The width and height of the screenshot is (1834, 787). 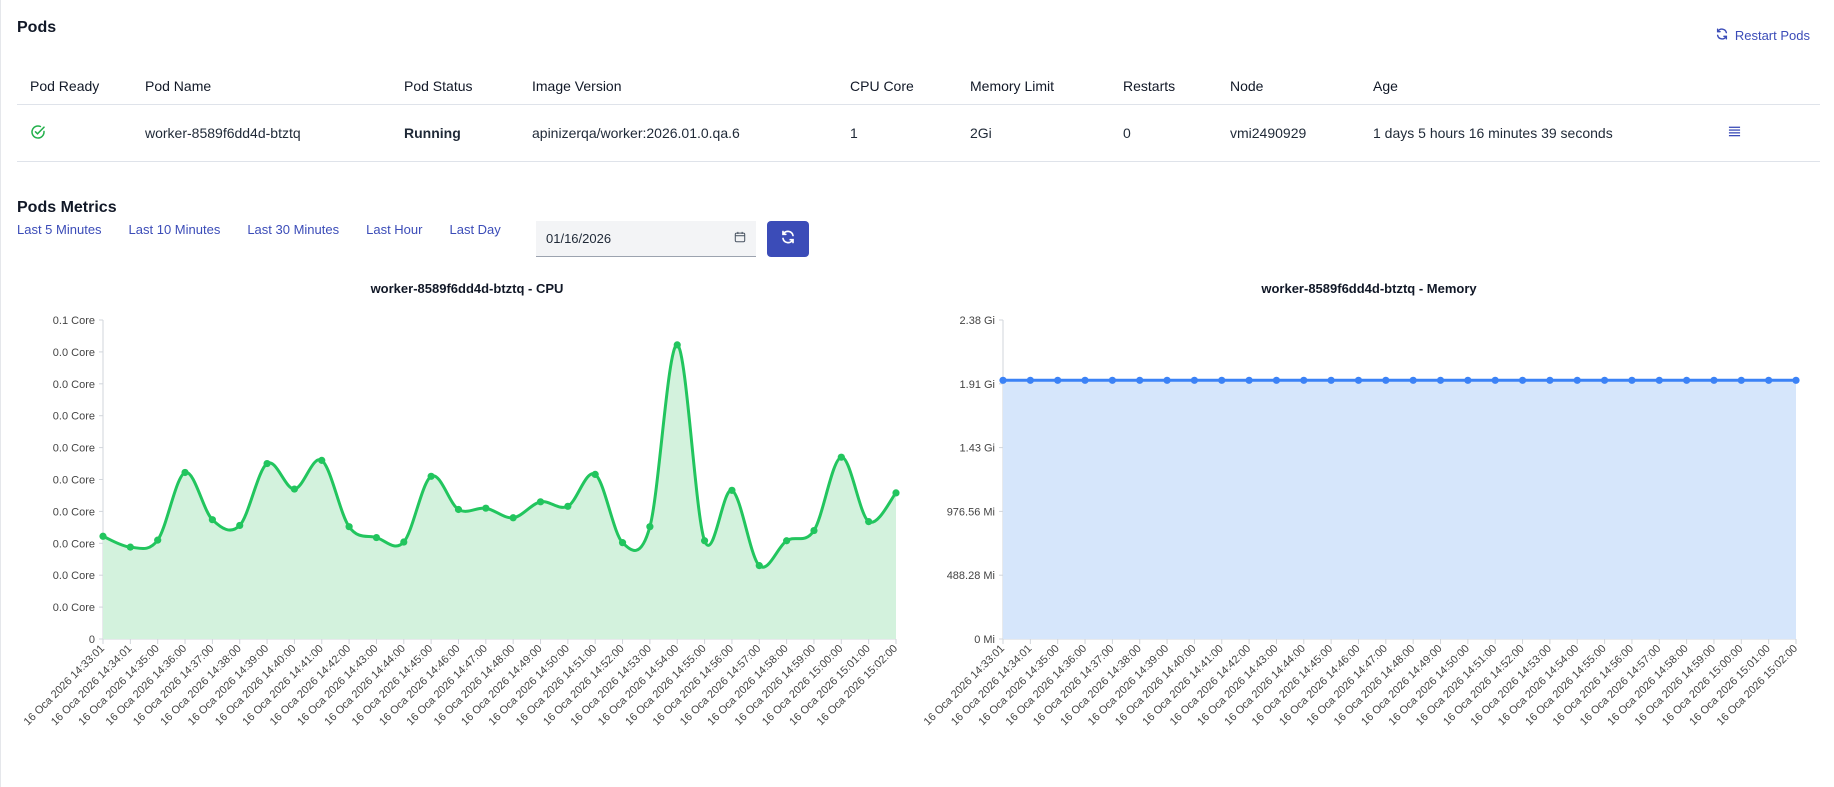 What do you see at coordinates (1046, 86) in the screenshot?
I see `col-memory-limit: Memory Limit` at bounding box center [1046, 86].